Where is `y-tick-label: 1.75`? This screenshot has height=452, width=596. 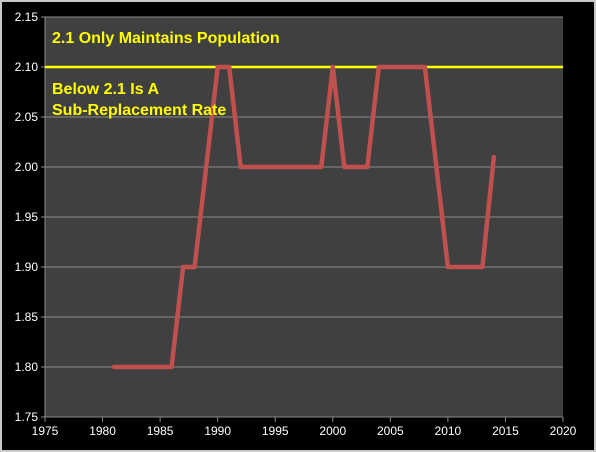 y-tick-label: 1.75 is located at coordinates (27, 417).